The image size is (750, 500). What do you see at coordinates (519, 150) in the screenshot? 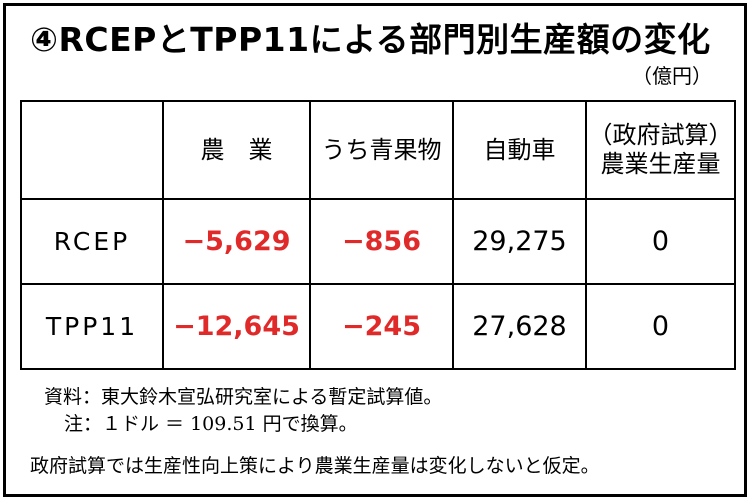
I see `header-automobiles: 自動車` at bounding box center [519, 150].